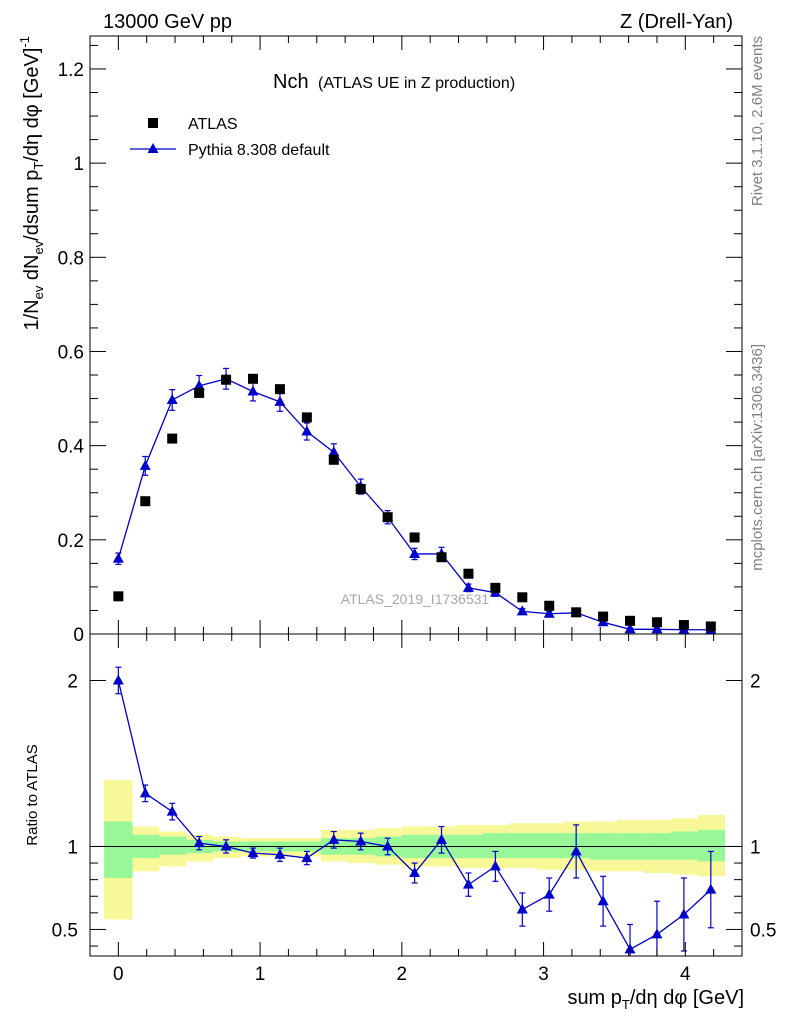 The image size is (786, 1024). Describe the element at coordinates (167, 22) in the screenshot. I see `energy-label: 13000 GeV pp` at that location.